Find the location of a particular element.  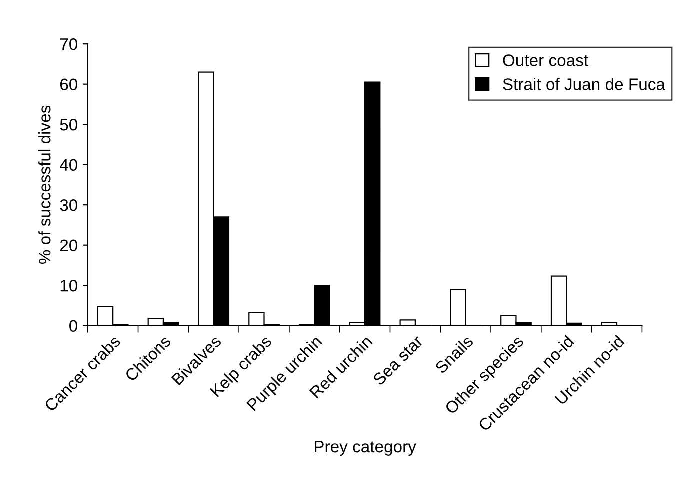

y-tick-label: 30 is located at coordinates (69, 206).